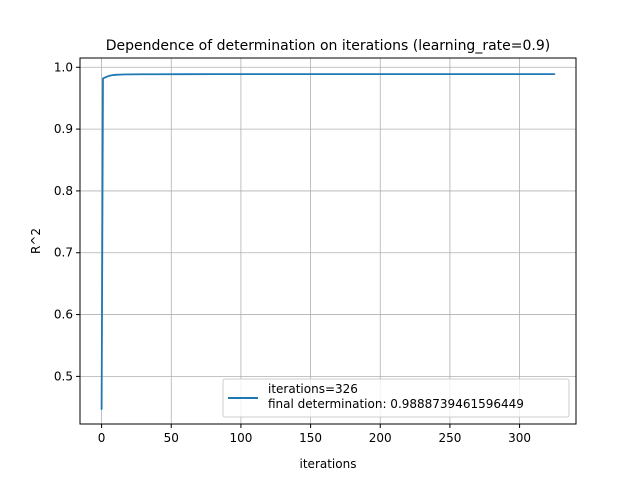 This screenshot has width=640, height=480. I want to click on y-tick-label: 0.6, so click(63, 315).